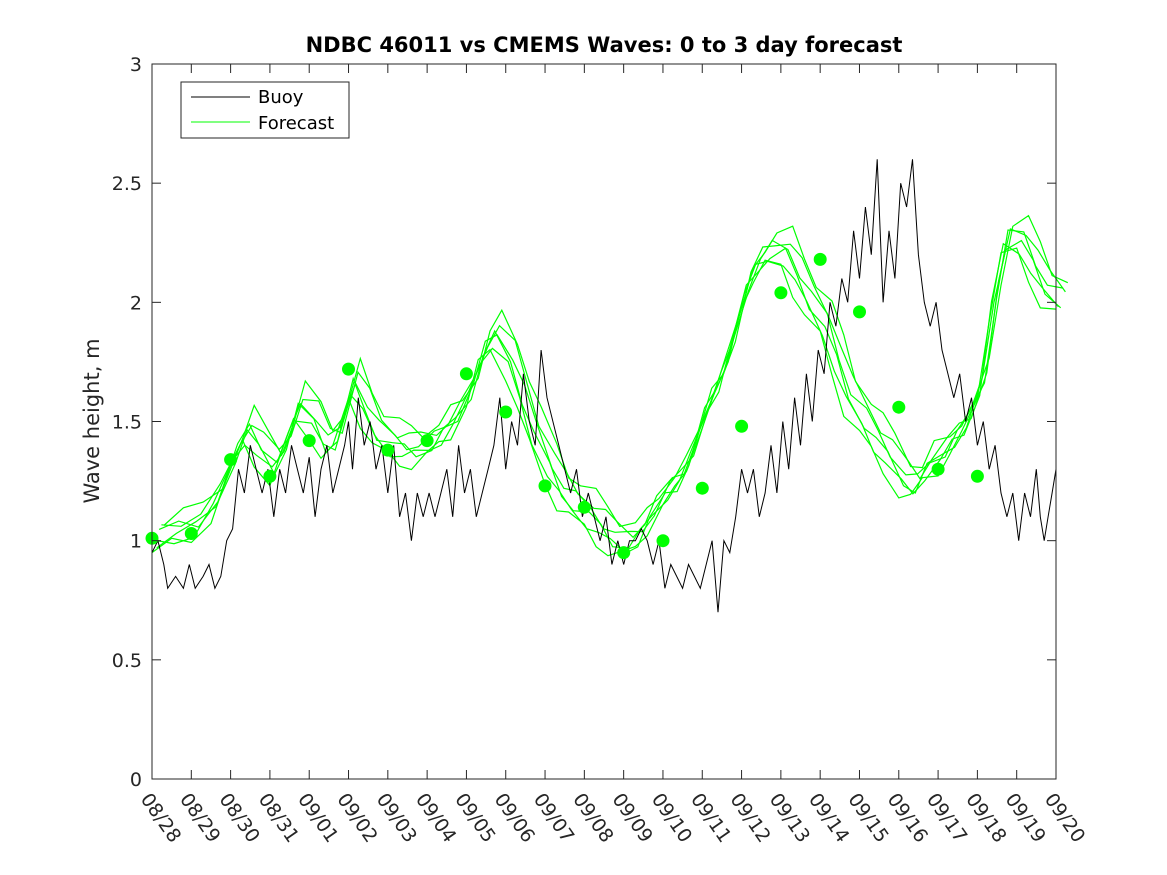 This screenshot has height=875, width=1167. I want to click on x-tick-label-23: 09/20, so click(1064, 817).